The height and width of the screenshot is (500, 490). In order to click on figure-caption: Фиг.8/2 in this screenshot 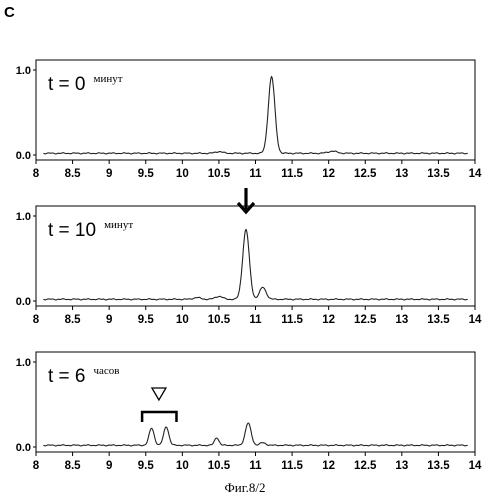, I will do `click(245, 488)`.